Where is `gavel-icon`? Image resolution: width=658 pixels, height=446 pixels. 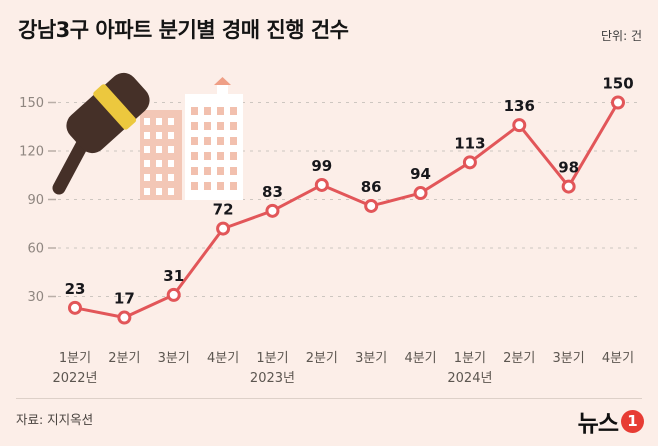
gavel-icon is located at coordinates (101, 133).